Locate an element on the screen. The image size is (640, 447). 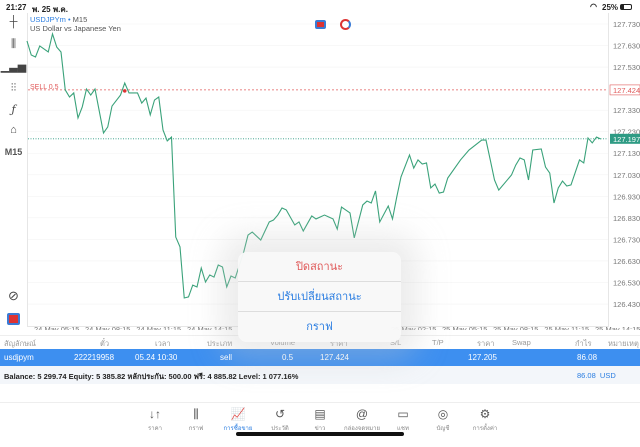
table-row is located at coordinates (320, 357).